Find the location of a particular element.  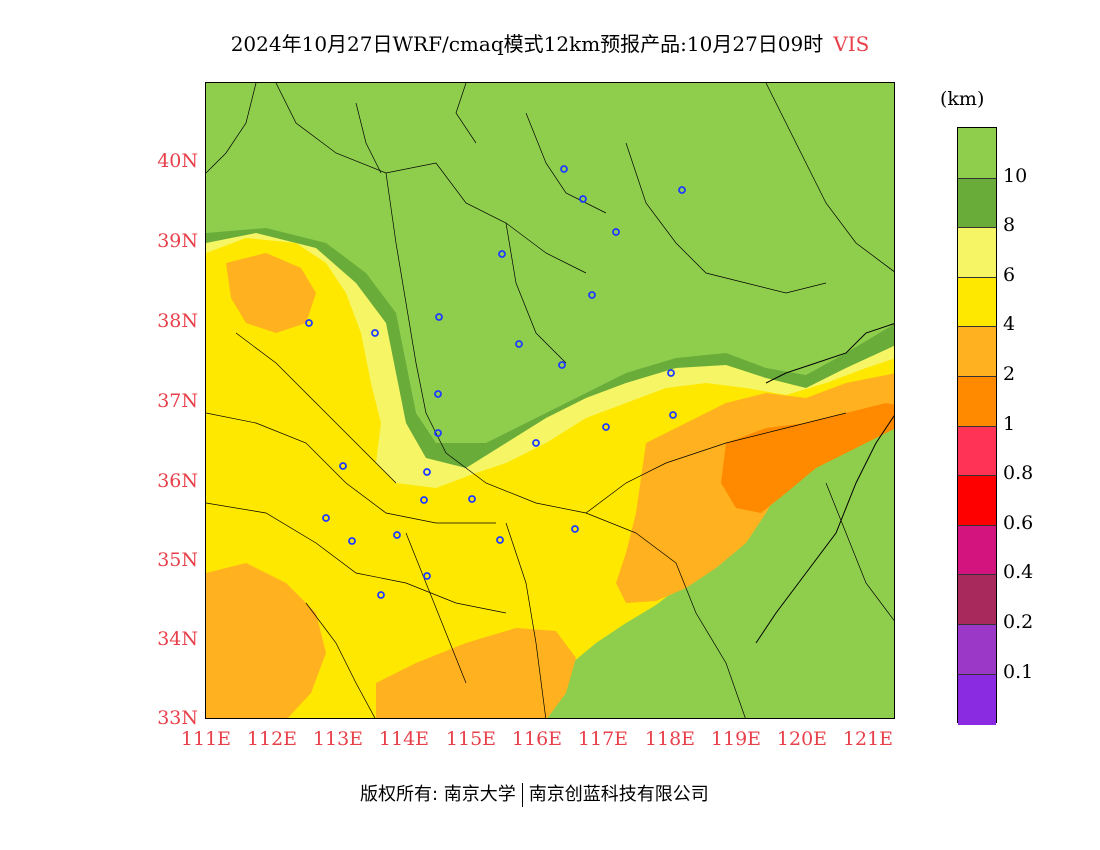

lat-label-39n: 39N is located at coordinates (177, 241).